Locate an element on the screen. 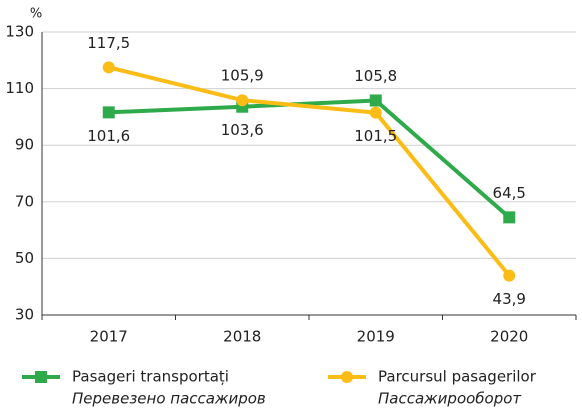 This screenshot has height=410, width=582. value-label: 105,8 is located at coordinates (375, 76).